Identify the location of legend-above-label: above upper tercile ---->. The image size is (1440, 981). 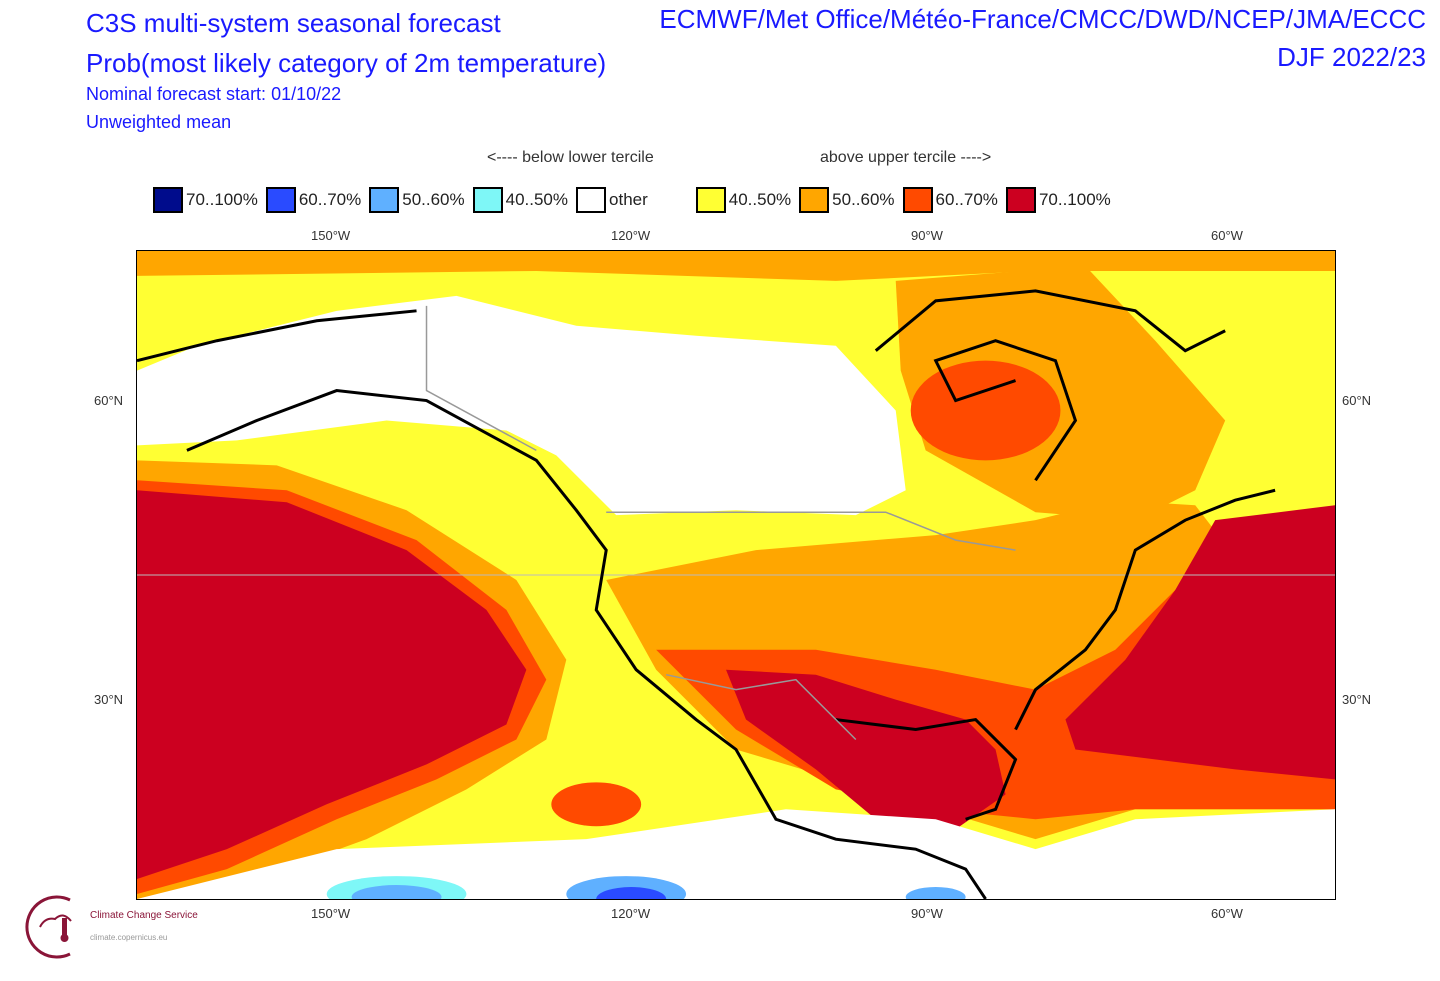
(906, 157).